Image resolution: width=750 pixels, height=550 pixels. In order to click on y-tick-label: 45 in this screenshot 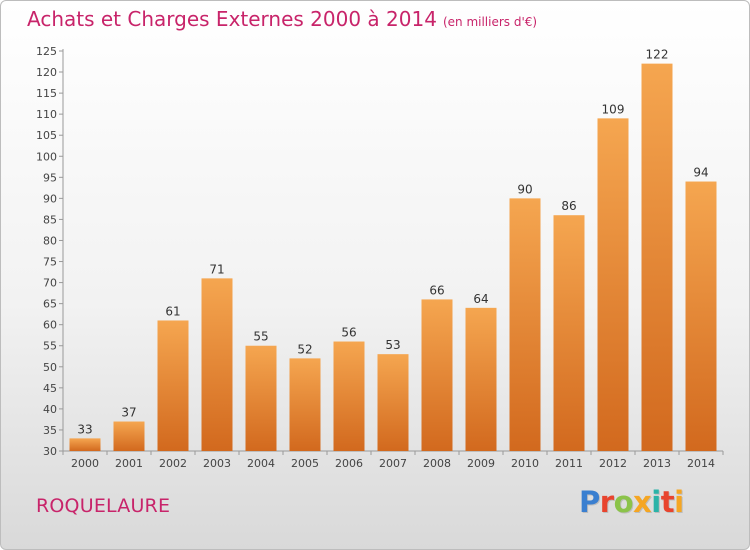, I will do `click(50, 388)`.